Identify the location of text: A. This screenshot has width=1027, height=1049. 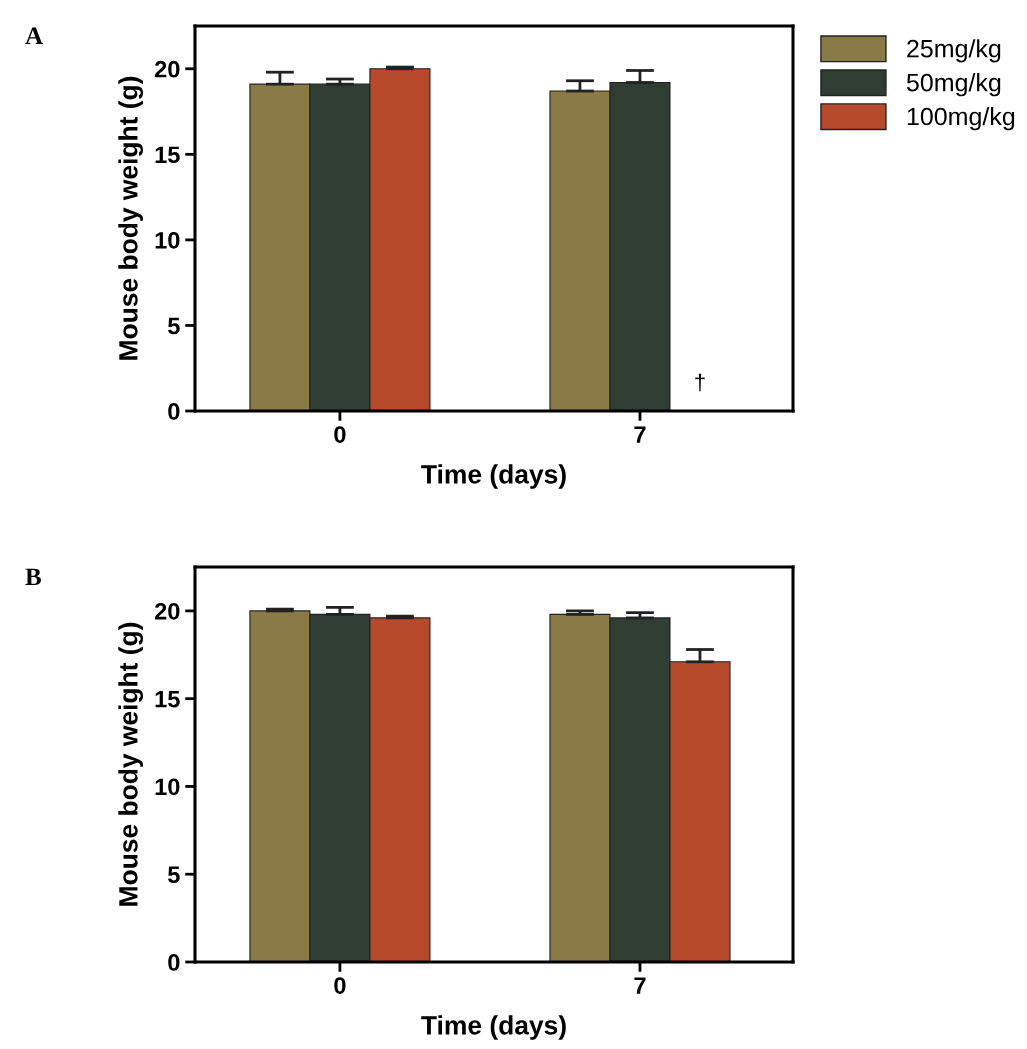
(34, 36).